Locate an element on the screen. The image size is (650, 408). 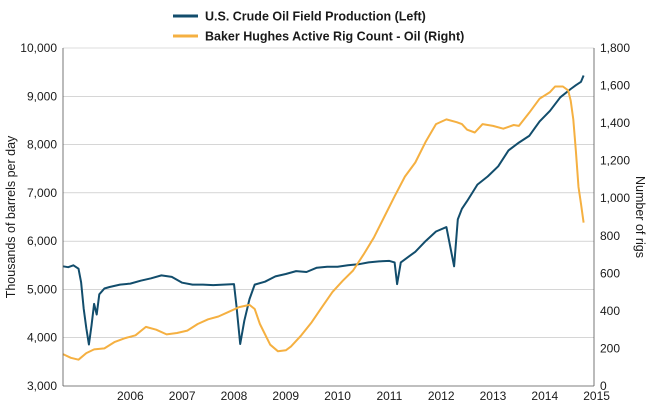
legend-label-production: U.S. Crude Oil Field Production (Left) is located at coordinates (315, 17).